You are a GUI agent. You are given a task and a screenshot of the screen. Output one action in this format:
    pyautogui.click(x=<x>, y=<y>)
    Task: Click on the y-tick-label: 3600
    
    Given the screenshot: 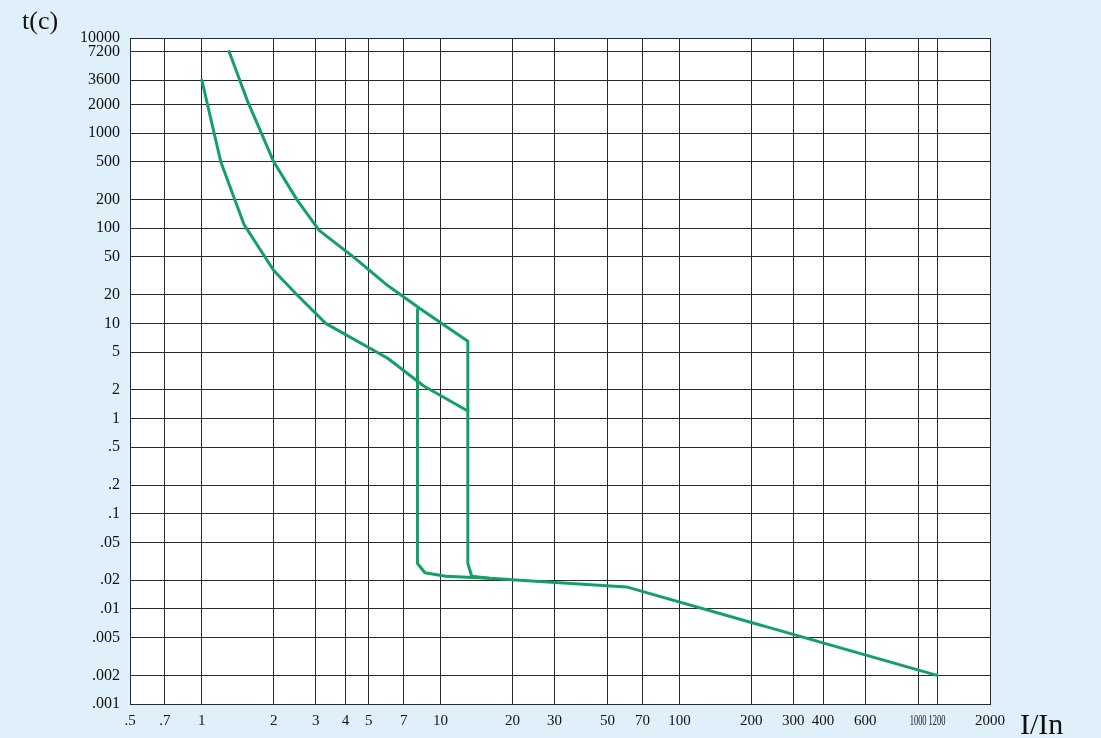 What is the action you would take?
    pyautogui.click(x=104, y=79)
    